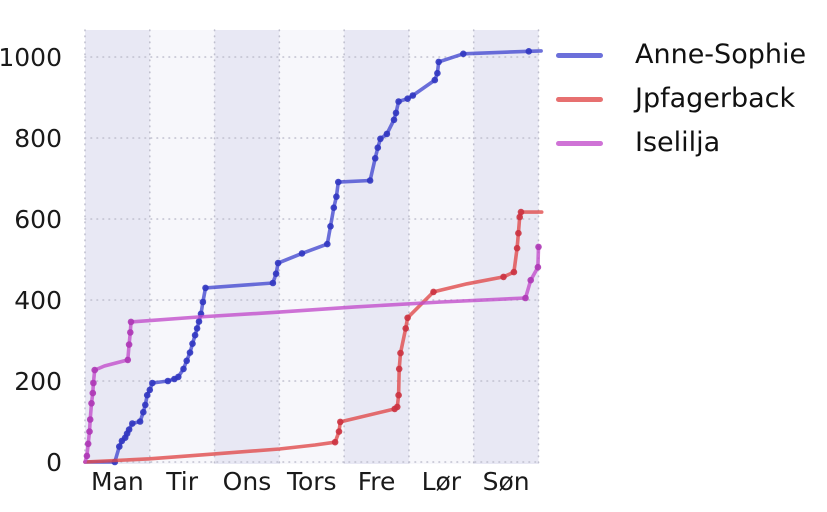 The image size is (827, 512). I want to click on x-tick-label-man: Man, so click(117, 481).